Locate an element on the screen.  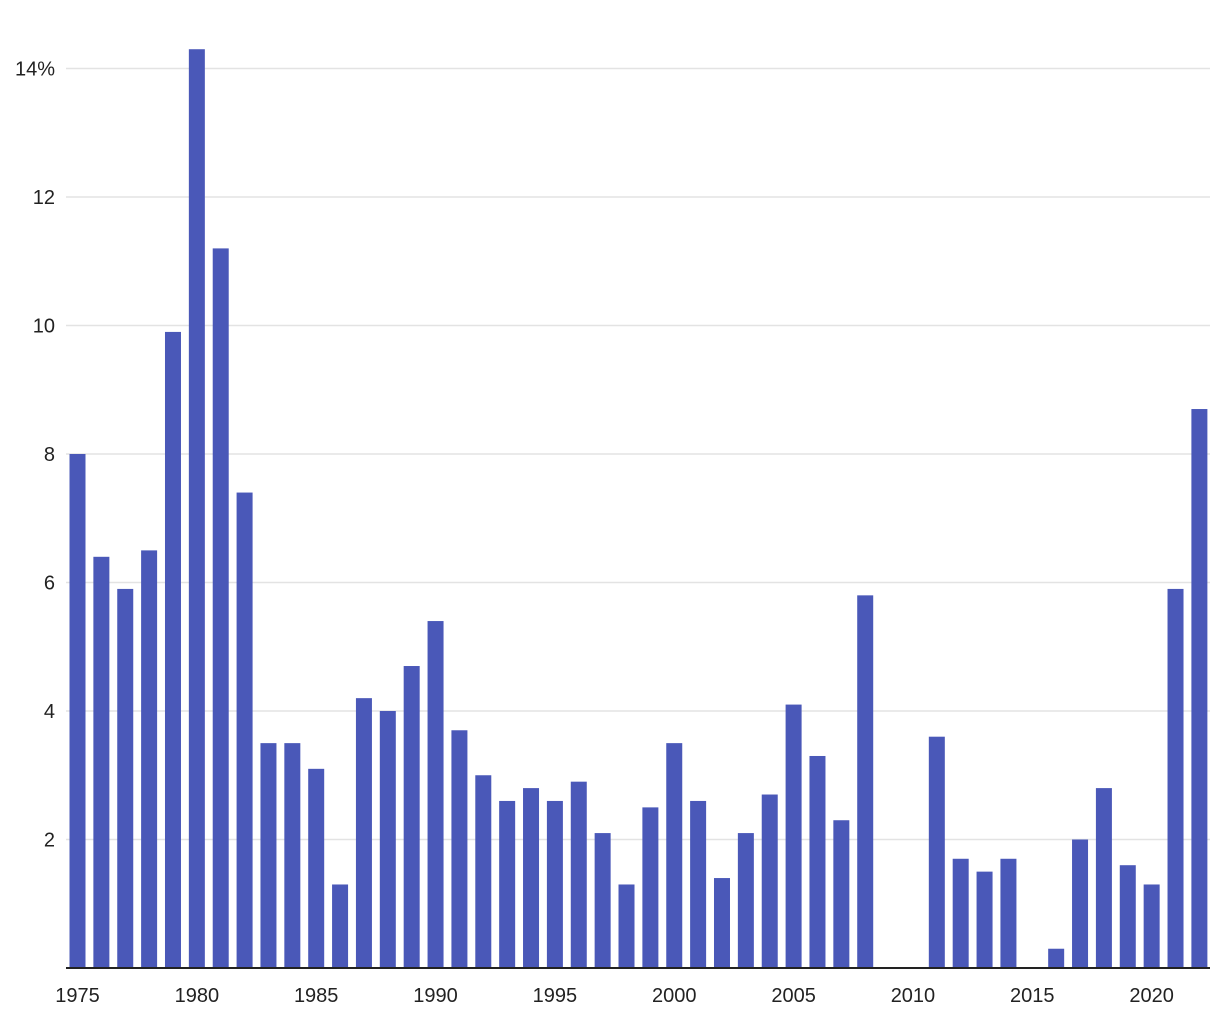
bar-2003 is located at coordinates (745, 900).